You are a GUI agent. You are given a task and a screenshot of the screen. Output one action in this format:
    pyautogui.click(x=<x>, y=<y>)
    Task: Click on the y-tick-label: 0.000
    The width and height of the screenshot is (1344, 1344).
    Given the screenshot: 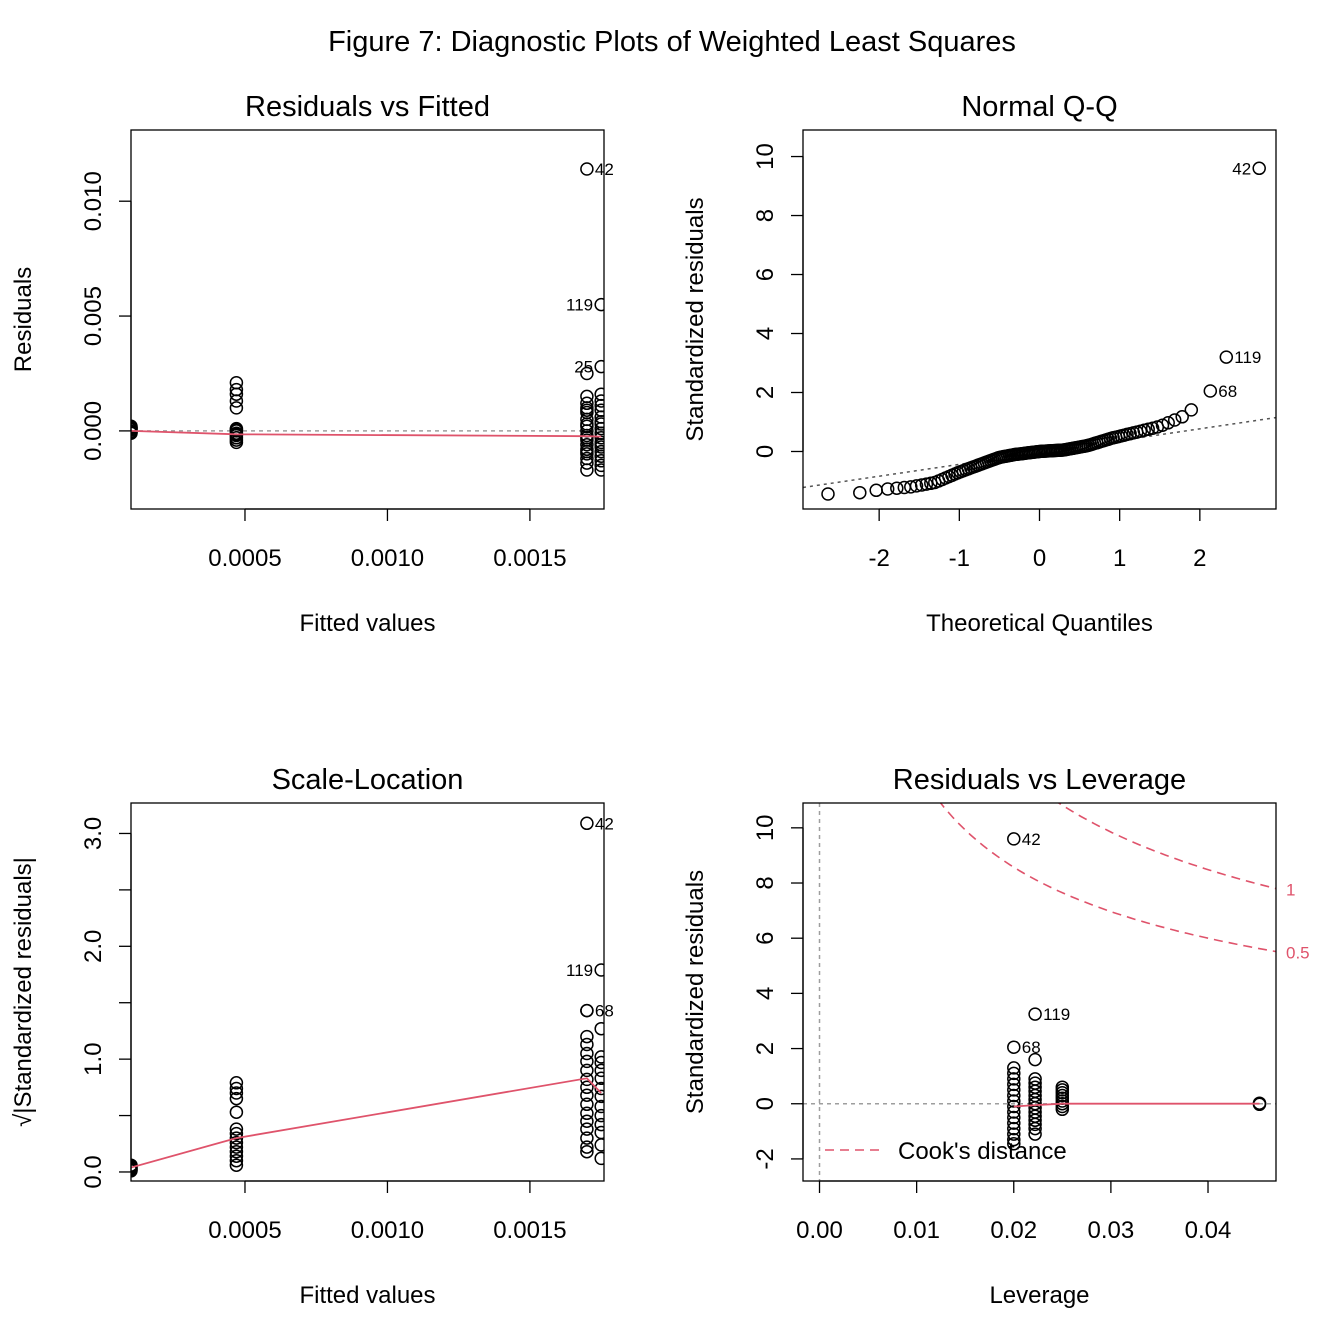 What is the action you would take?
    pyautogui.click(x=93, y=431)
    